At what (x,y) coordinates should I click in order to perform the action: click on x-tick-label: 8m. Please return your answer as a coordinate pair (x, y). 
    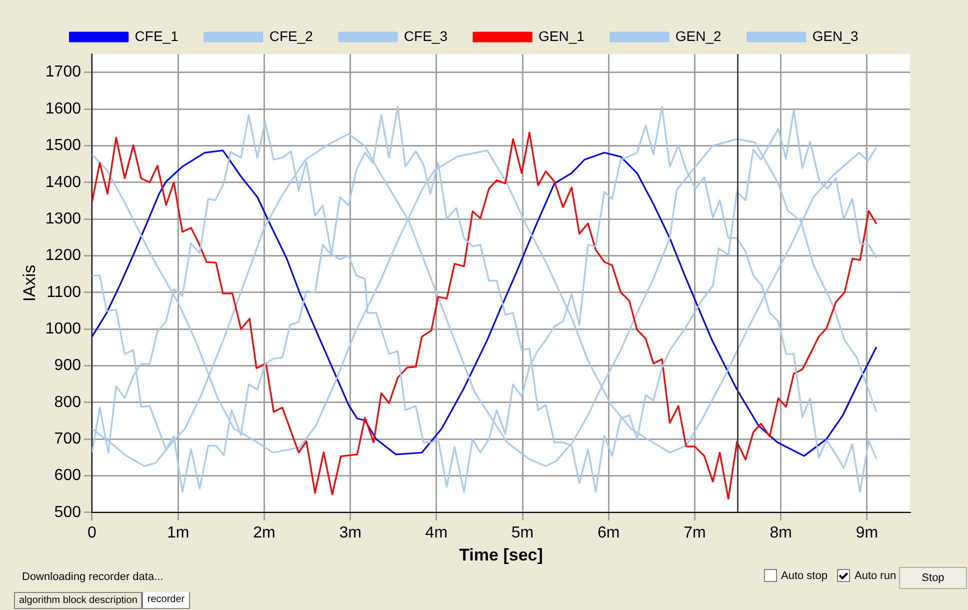
    Looking at the image, I should click on (781, 533).